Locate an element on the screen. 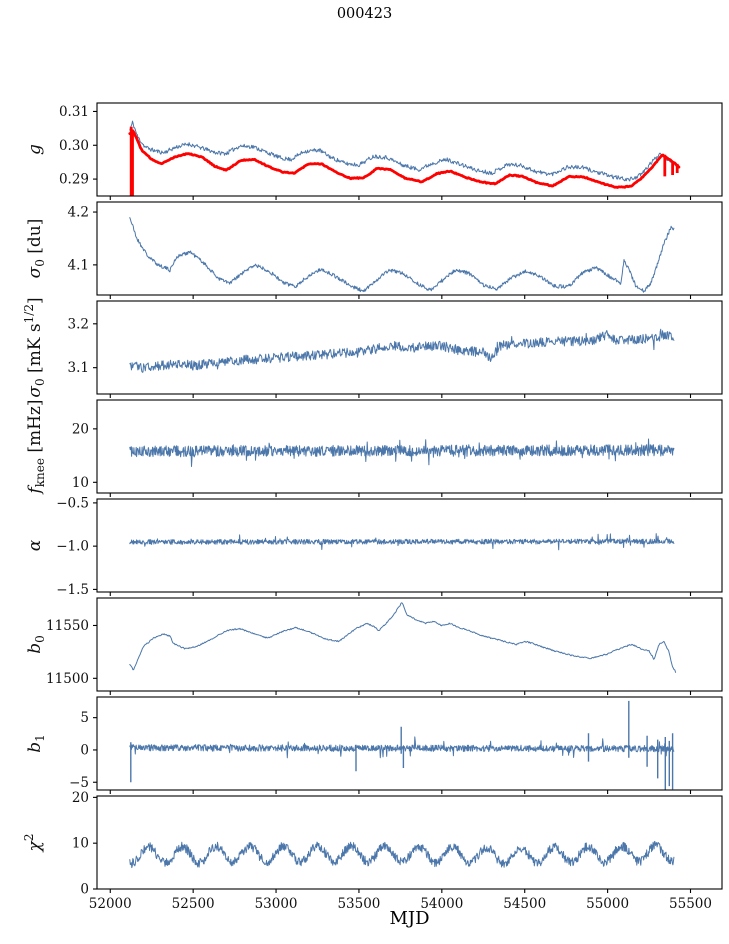  panel-alpha-frame is located at coordinates (409, 545).